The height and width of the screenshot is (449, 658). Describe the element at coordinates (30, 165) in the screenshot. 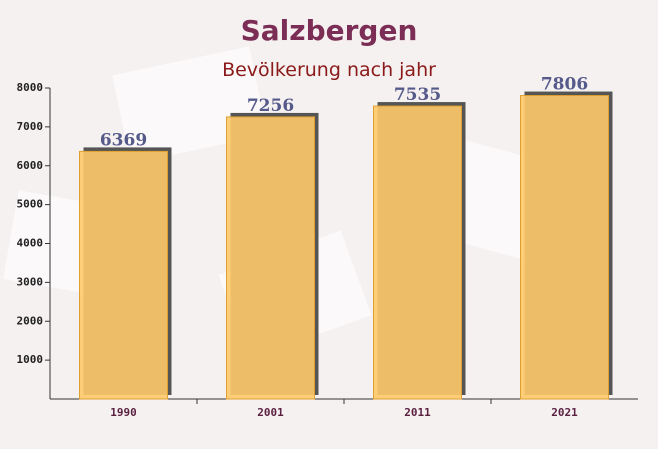

I see `y-tick-label: 6000` at that location.